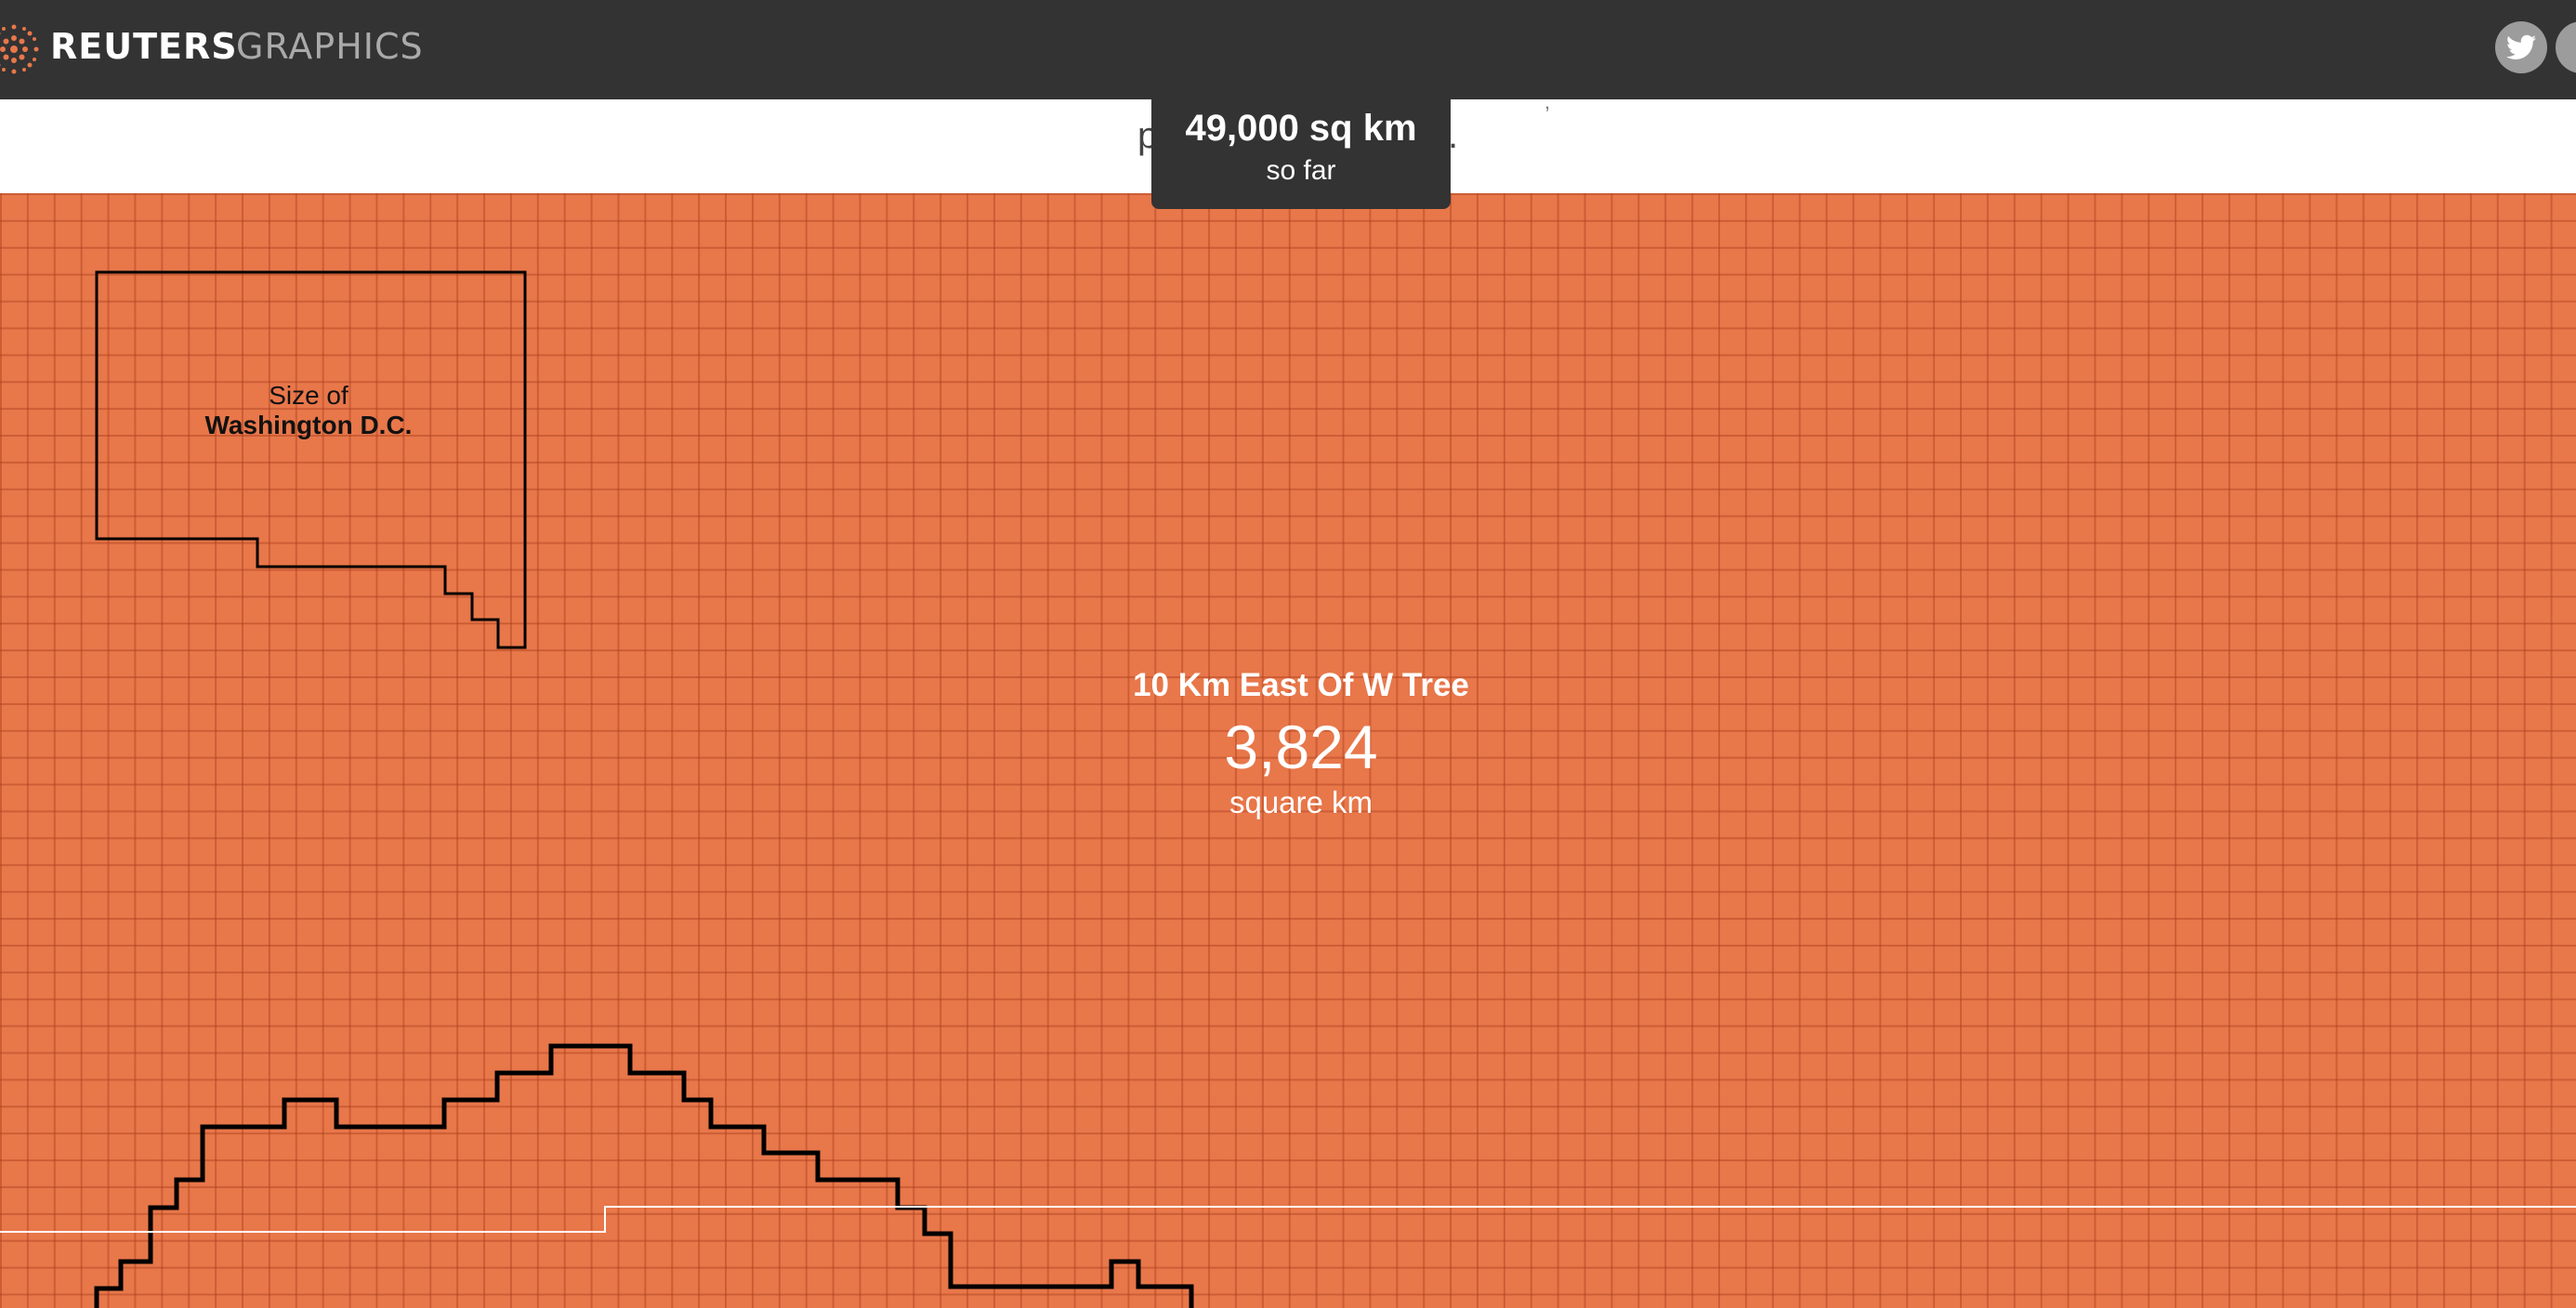 This screenshot has width=2576, height=1308. Describe the element at coordinates (1288, 1219) in the screenshot. I see `cumulative-area-progress-line` at that location.